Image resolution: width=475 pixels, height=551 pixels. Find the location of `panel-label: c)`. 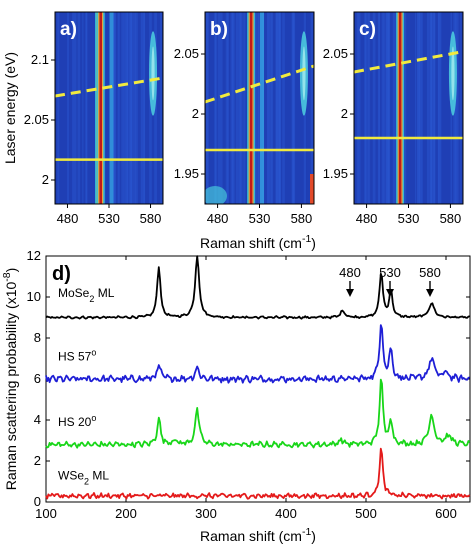

panel-label: c) is located at coordinates (367, 29).